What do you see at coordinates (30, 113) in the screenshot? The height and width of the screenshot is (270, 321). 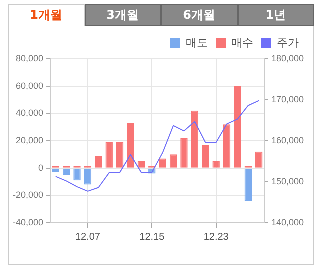 I see `y-tick-label: 40,000` at bounding box center [30, 113].